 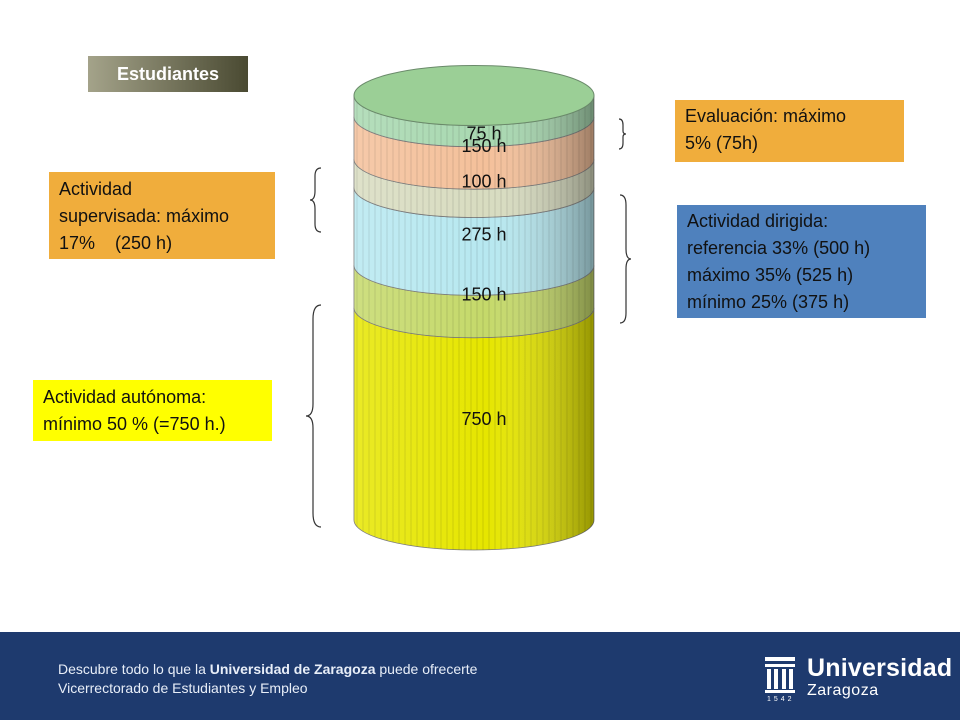 What do you see at coordinates (134, 669) in the screenshot?
I see `footer-prefix: Descubre todo lo que la` at bounding box center [134, 669].